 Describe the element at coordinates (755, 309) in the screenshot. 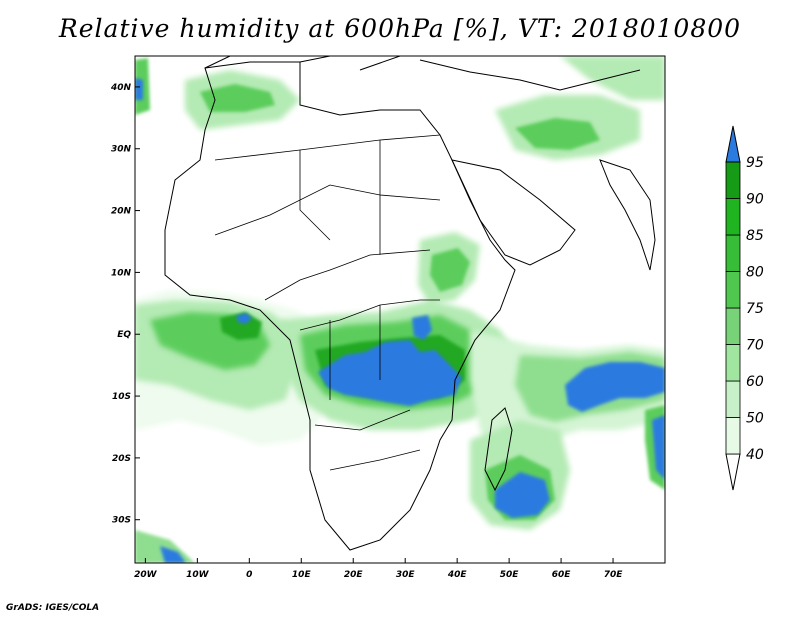

I see `colorbar-label: 75` at that location.